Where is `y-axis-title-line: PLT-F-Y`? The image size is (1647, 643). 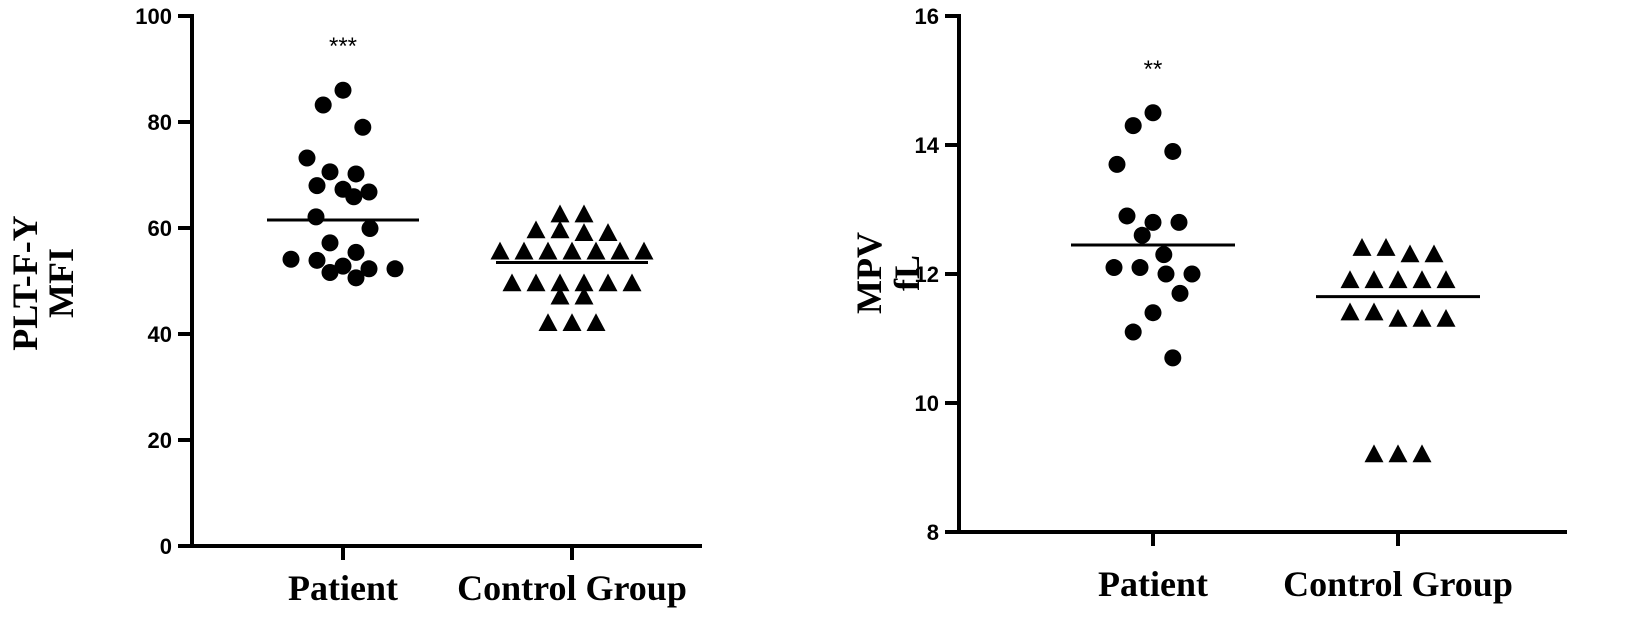 y-axis-title-line: PLT-F-Y is located at coordinates (25, 282).